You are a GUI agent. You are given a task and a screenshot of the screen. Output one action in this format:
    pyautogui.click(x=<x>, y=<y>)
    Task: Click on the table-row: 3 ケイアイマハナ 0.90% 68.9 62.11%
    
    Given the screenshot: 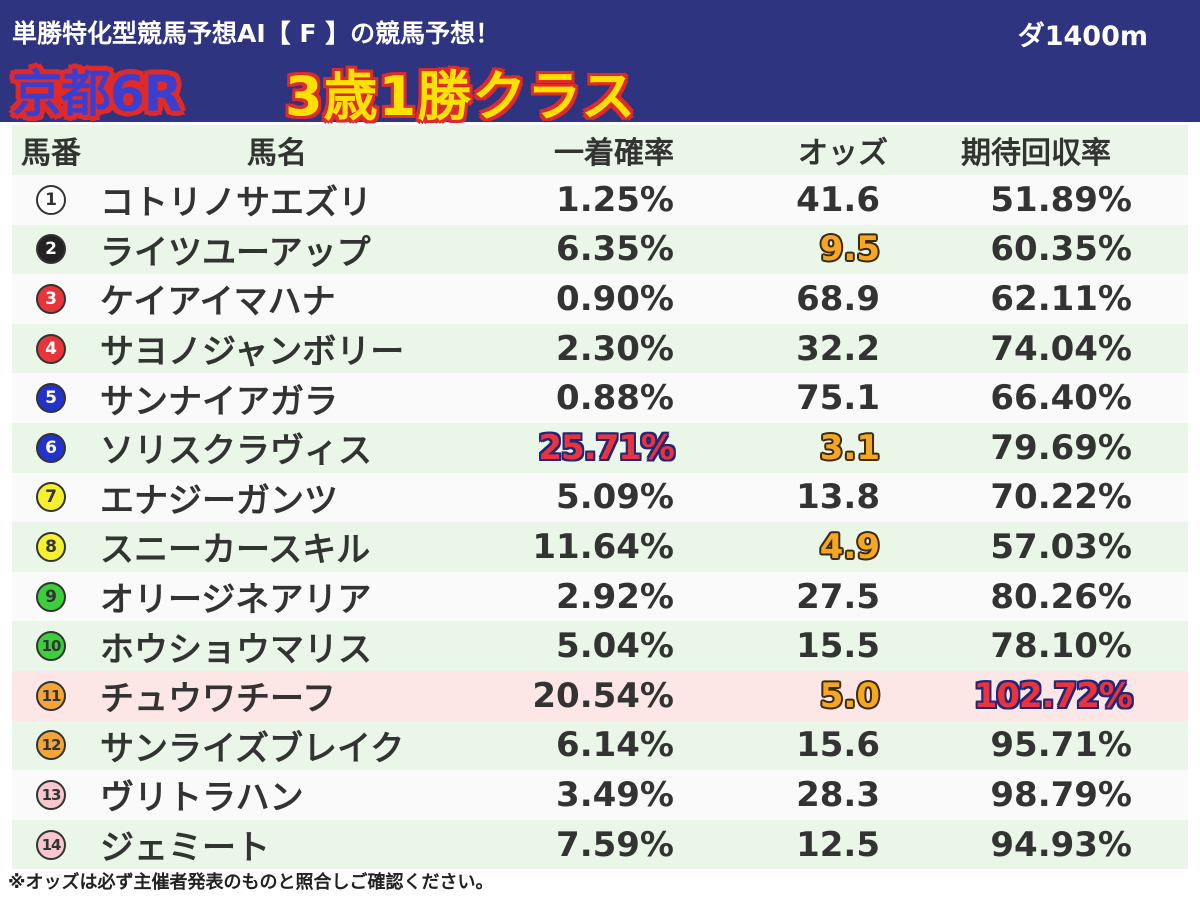 What is the action you would take?
    pyautogui.click(x=600, y=299)
    